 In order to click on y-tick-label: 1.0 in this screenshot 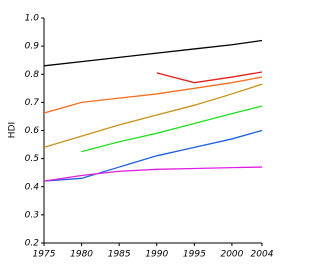, I will do `click(32, 19)`.